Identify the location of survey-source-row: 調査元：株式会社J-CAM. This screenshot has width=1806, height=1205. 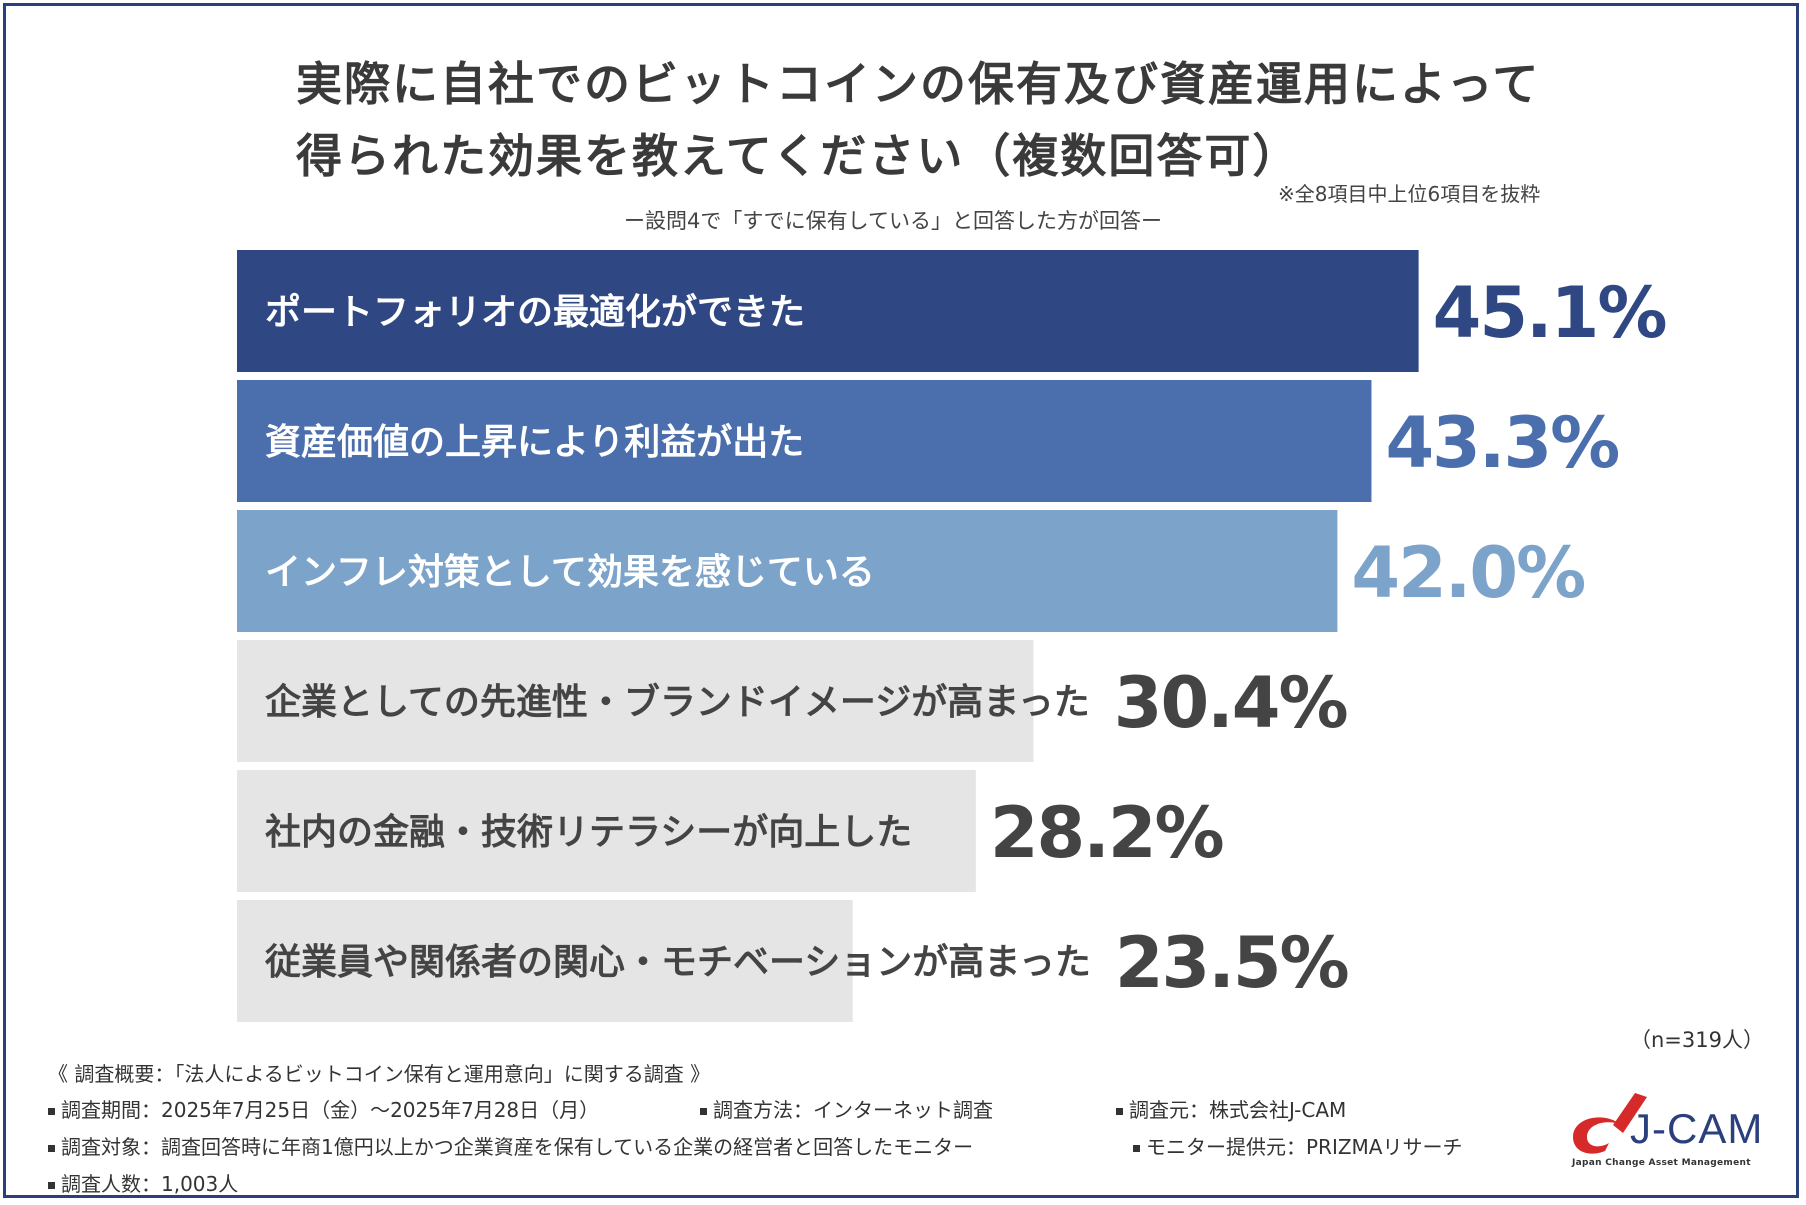
(1231, 1108).